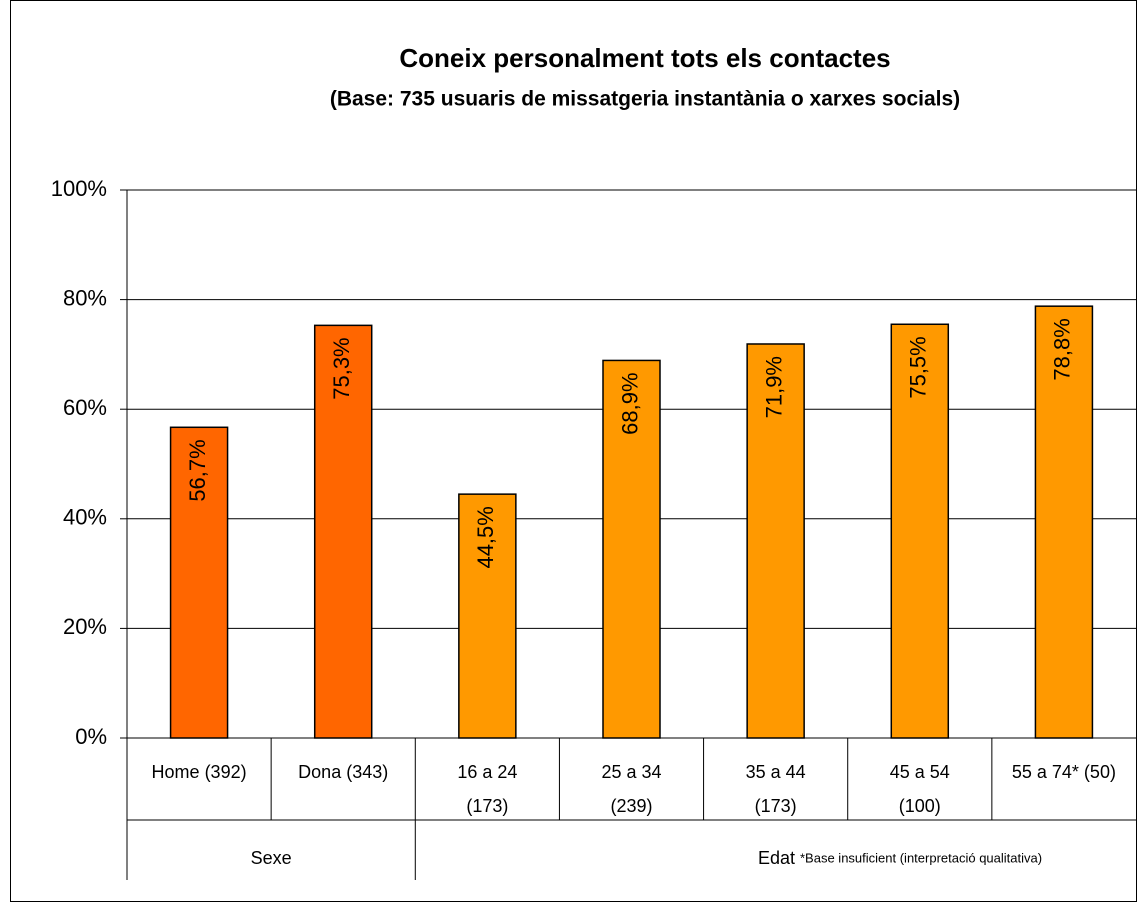  What do you see at coordinates (629, 403) in the screenshot?
I see `data-label: 68,9%` at bounding box center [629, 403].